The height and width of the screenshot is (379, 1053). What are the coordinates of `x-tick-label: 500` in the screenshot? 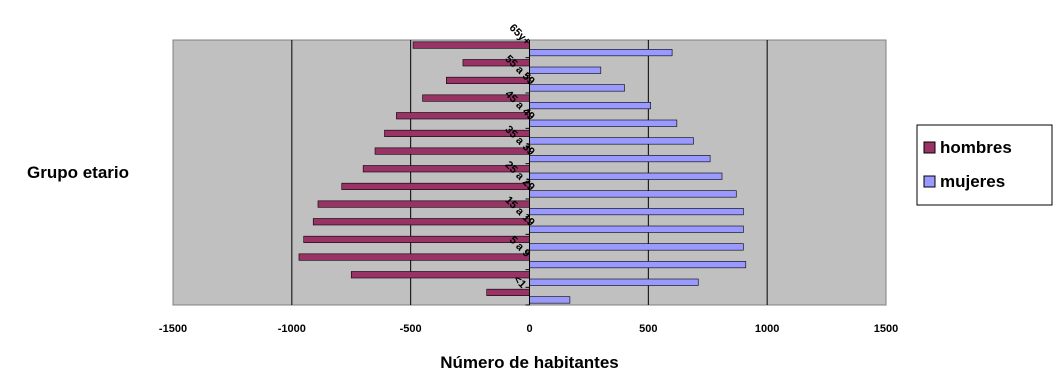 It's located at (648, 329).